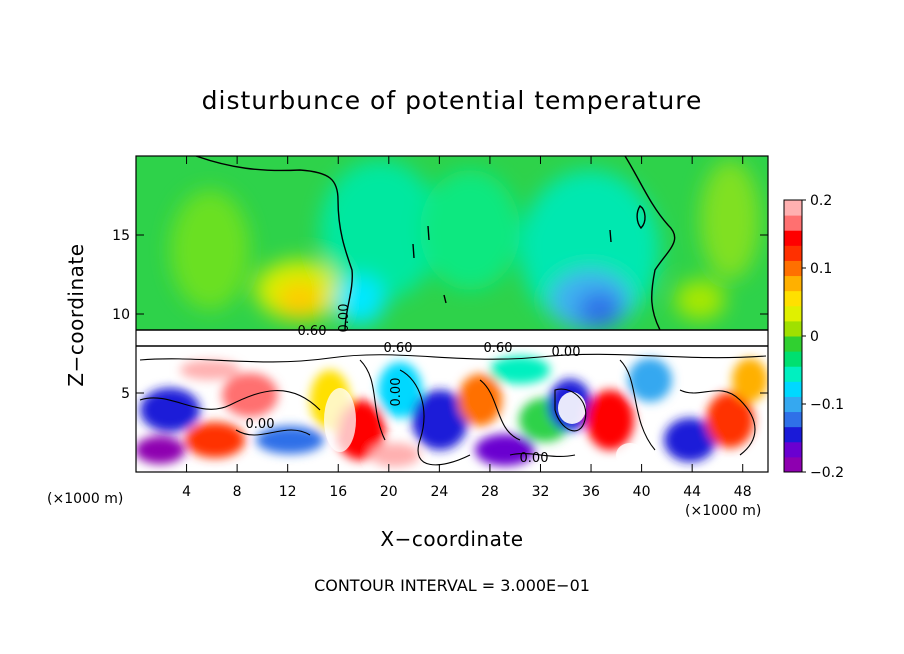 This screenshot has width=904, height=654. What do you see at coordinates (642, 492) in the screenshot?
I see `x-tick-label: 40` at bounding box center [642, 492].